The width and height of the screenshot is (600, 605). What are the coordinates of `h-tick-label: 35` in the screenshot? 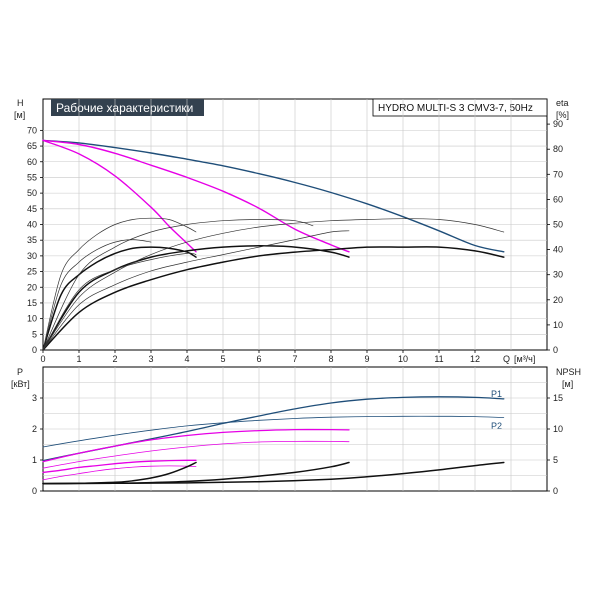 It's located at (32, 240).